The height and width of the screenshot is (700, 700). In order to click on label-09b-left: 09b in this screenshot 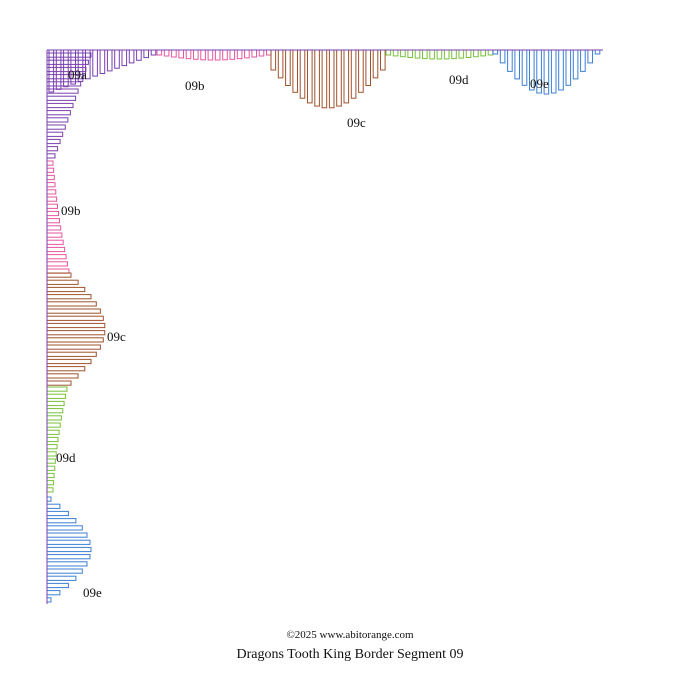, I will do `click(71, 210)`.